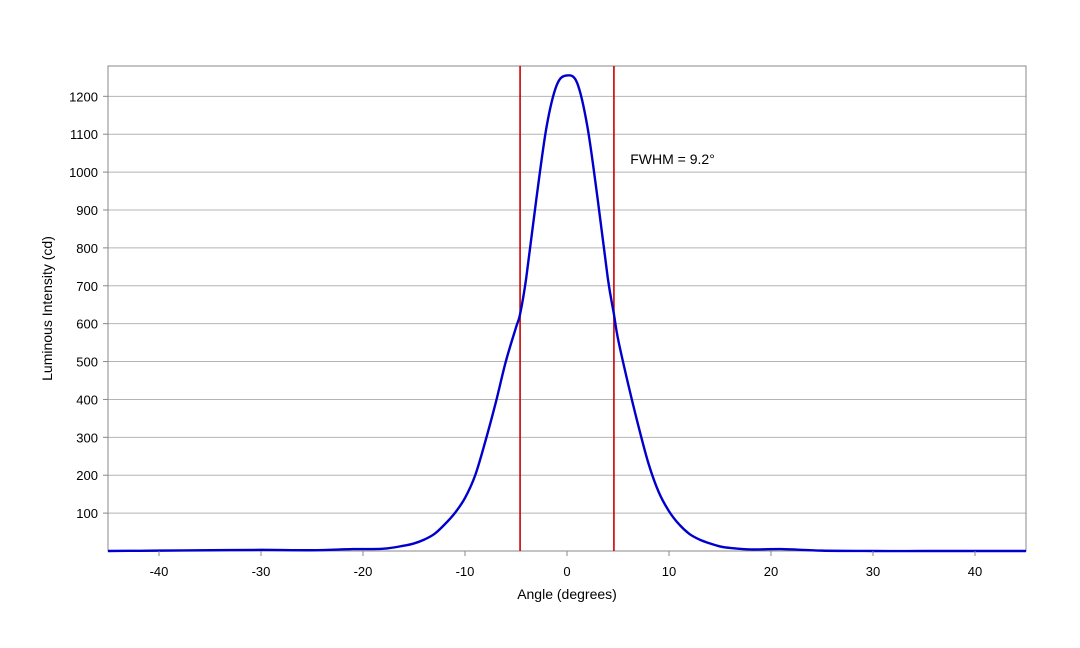  What do you see at coordinates (975, 571) in the screenshot?
I see `x-tick-label: 40` at bounding box center [975, 571].